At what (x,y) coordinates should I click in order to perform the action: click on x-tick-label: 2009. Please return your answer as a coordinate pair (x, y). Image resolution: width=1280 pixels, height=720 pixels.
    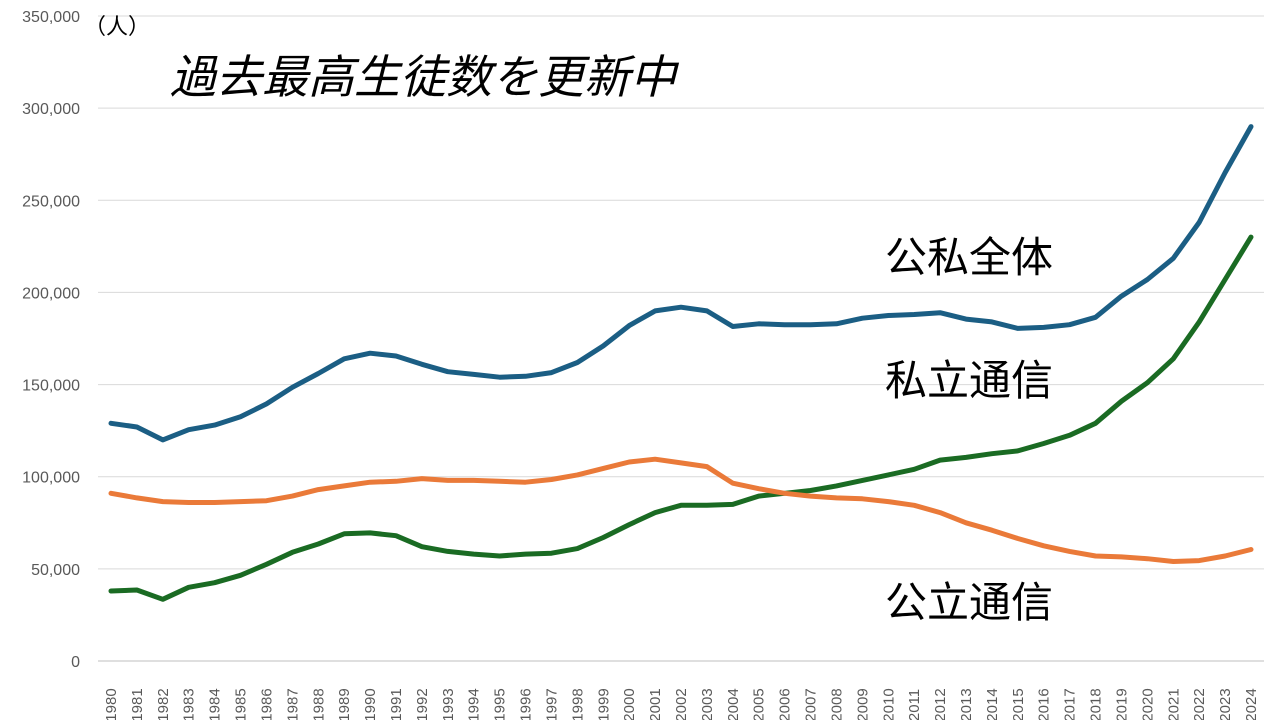
    Looking at the image, I should click on (862, 704).